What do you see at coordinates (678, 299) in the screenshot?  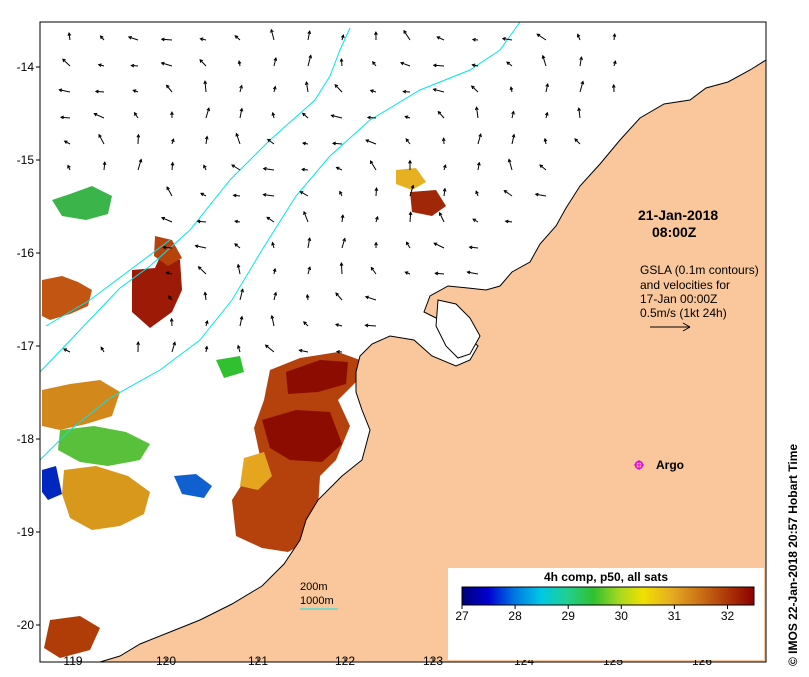 I see `gsla-line-3: 17-Jan 00:00Z` at bounding box center [678, 299].